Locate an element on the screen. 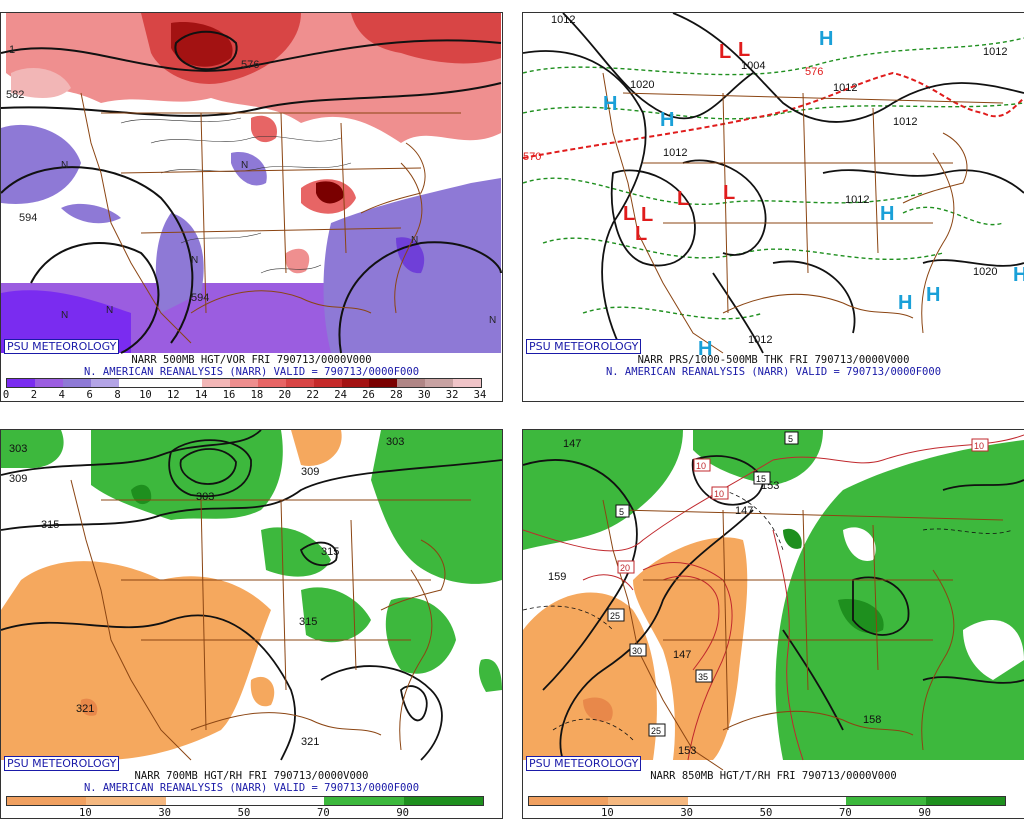 This screenshot has width=1024, height=819. vorticity-colorbar is located at coordinates (244, 383).